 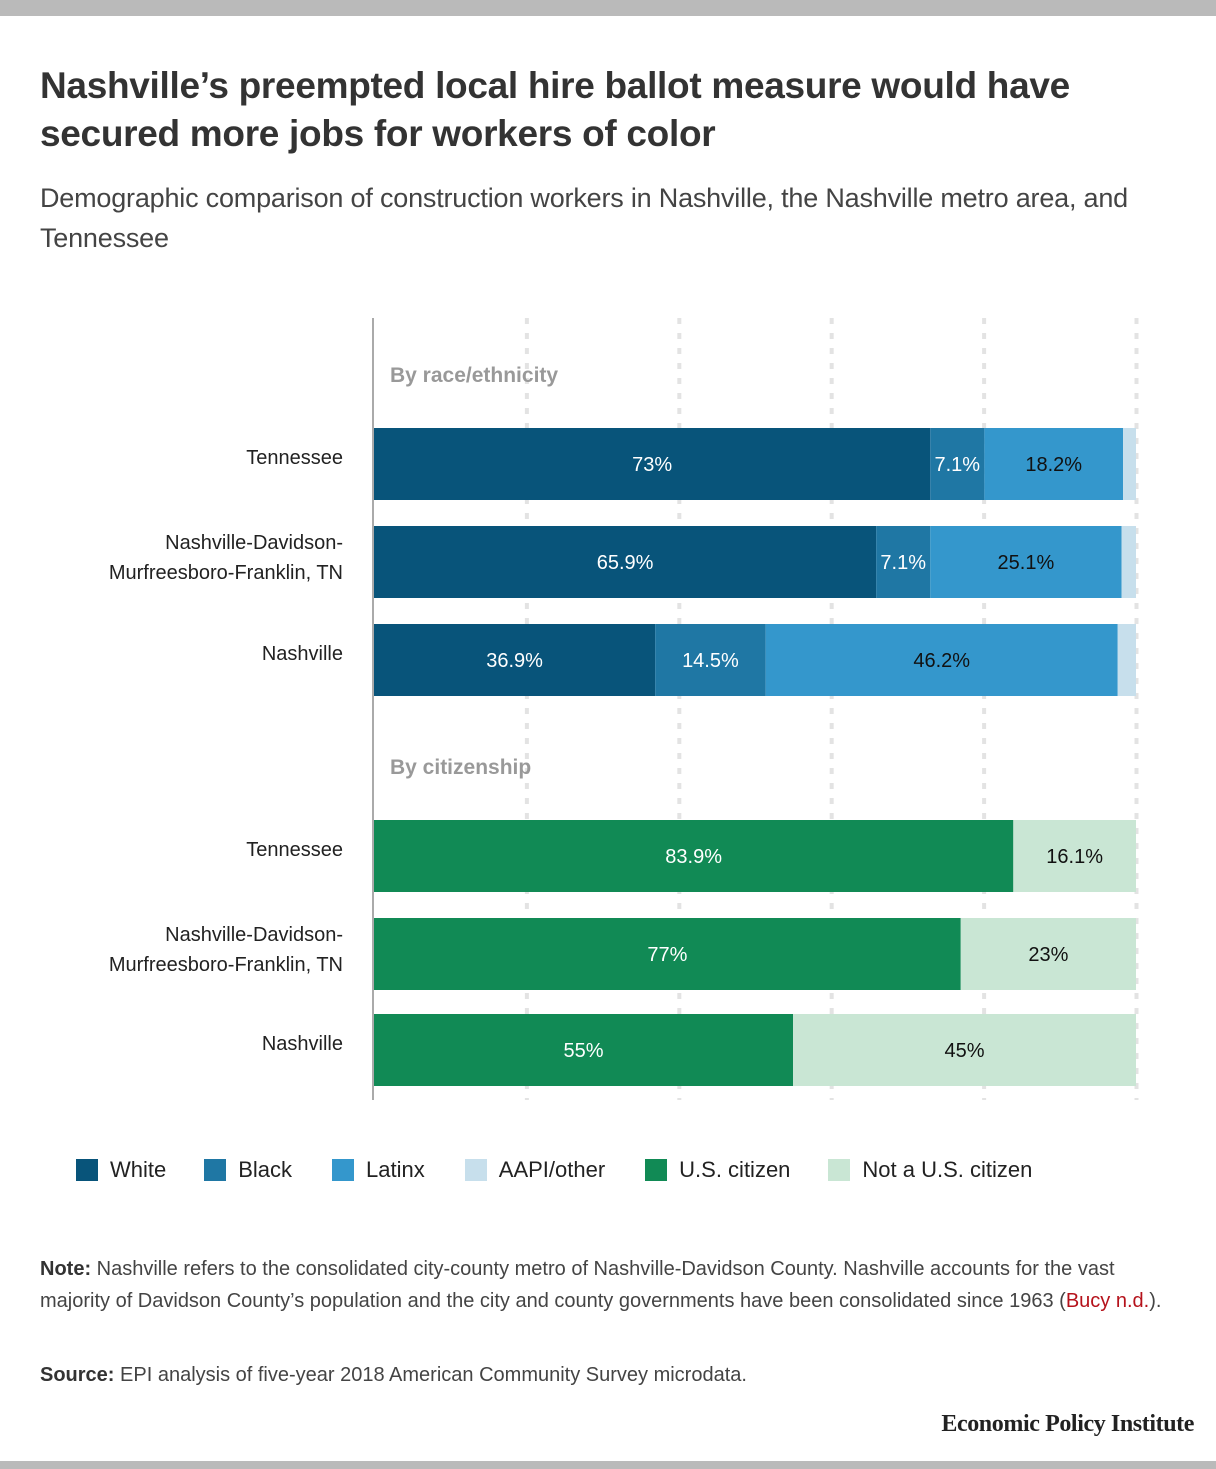 I want to click on legend-label: Not a U.S. citizen, so click(x=947, y=1169).